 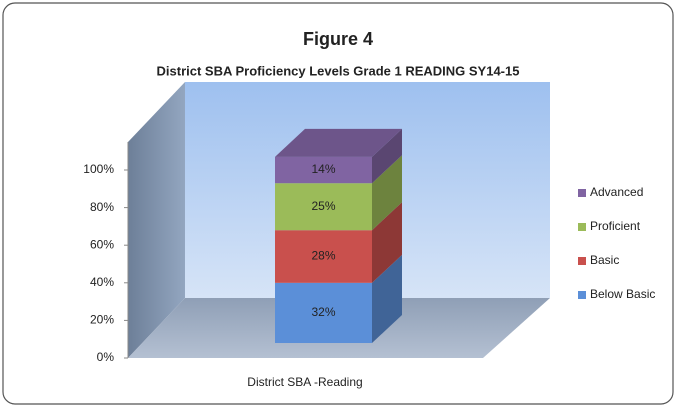 What do you see at coordinates (98, 169) in the screenshot?
I see `y-tick-label: 100%` at bounding box center [98, 169].